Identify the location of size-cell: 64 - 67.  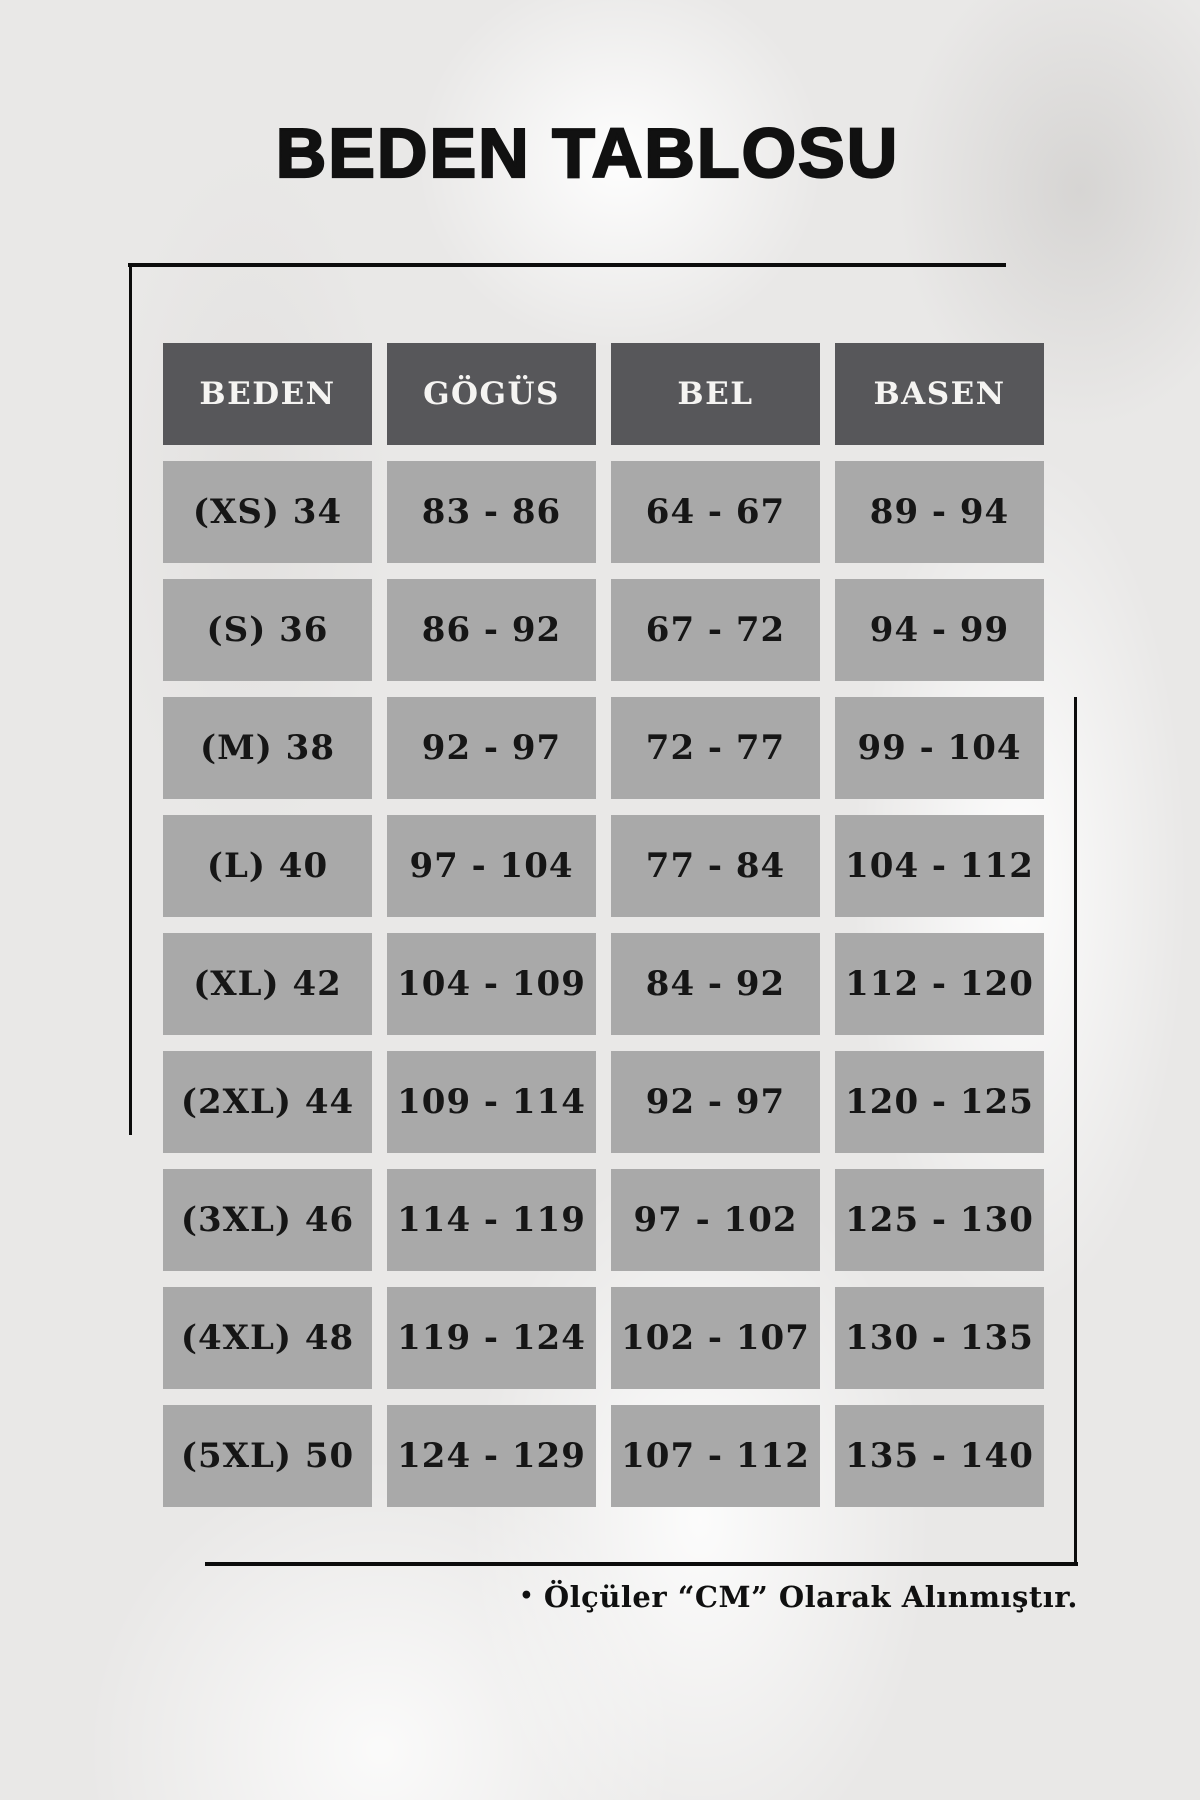
(715, 512).